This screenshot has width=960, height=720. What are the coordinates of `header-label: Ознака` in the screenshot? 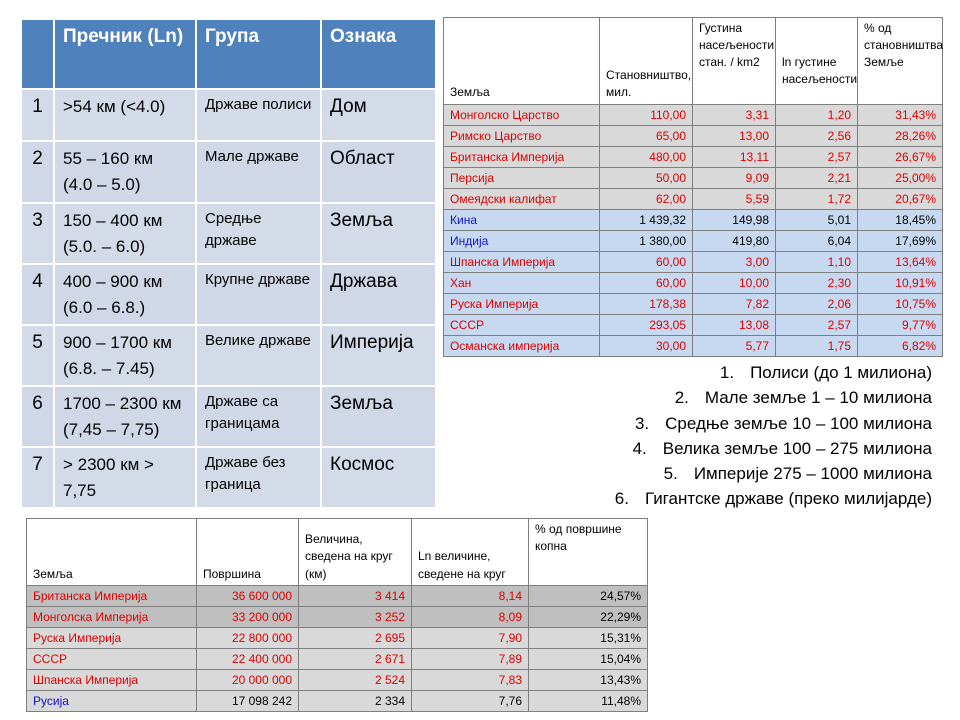 It's located at (378, 54).